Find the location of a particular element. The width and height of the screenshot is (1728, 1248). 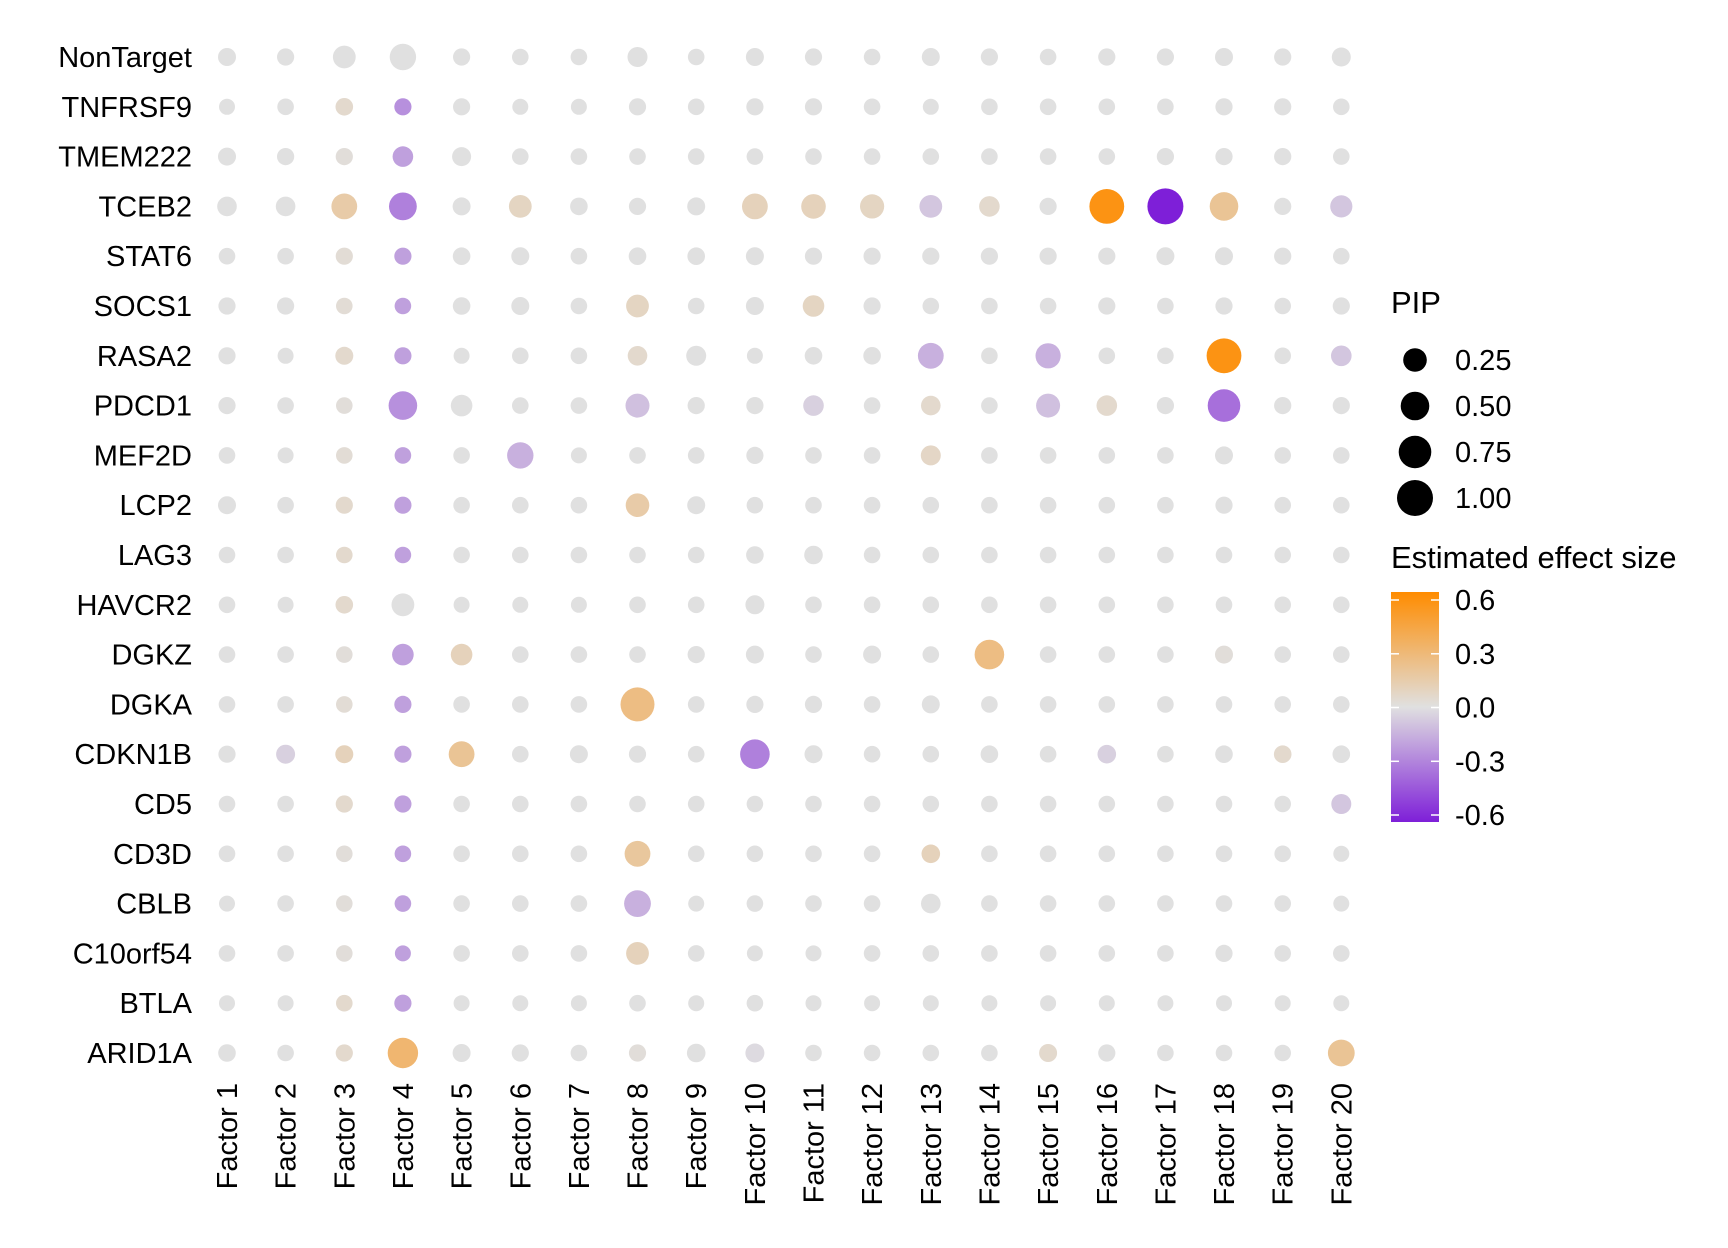

y-label-btla: BTLA is located at coordinates (155, 1004).